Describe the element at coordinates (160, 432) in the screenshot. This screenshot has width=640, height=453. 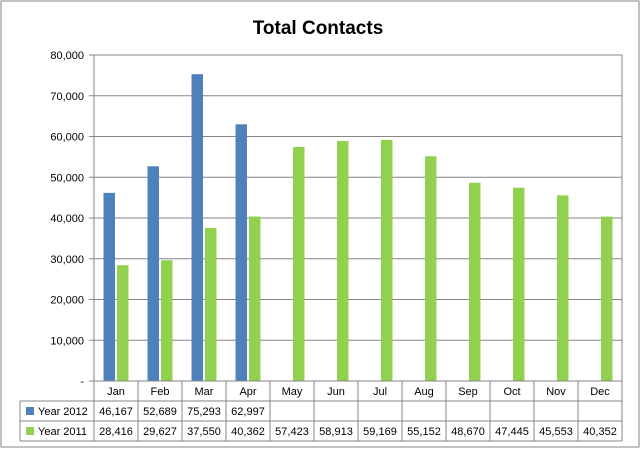
I see `data-label: 29,627` at that location.